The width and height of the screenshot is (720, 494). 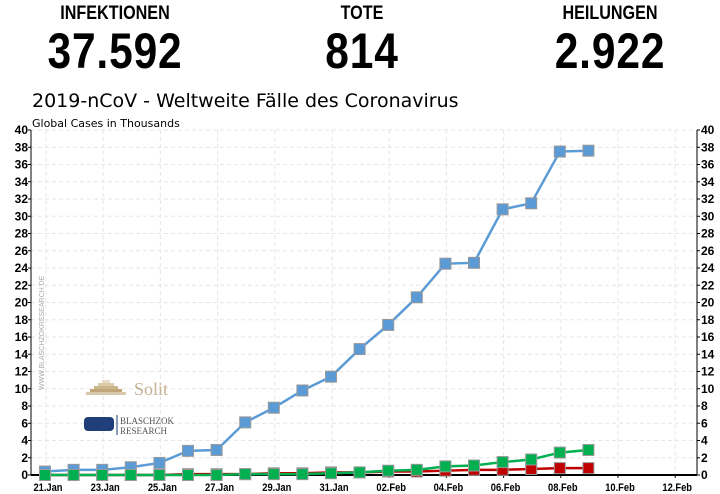 I want to click on y-tick-label-right: 12, so click(x=708, y=372).